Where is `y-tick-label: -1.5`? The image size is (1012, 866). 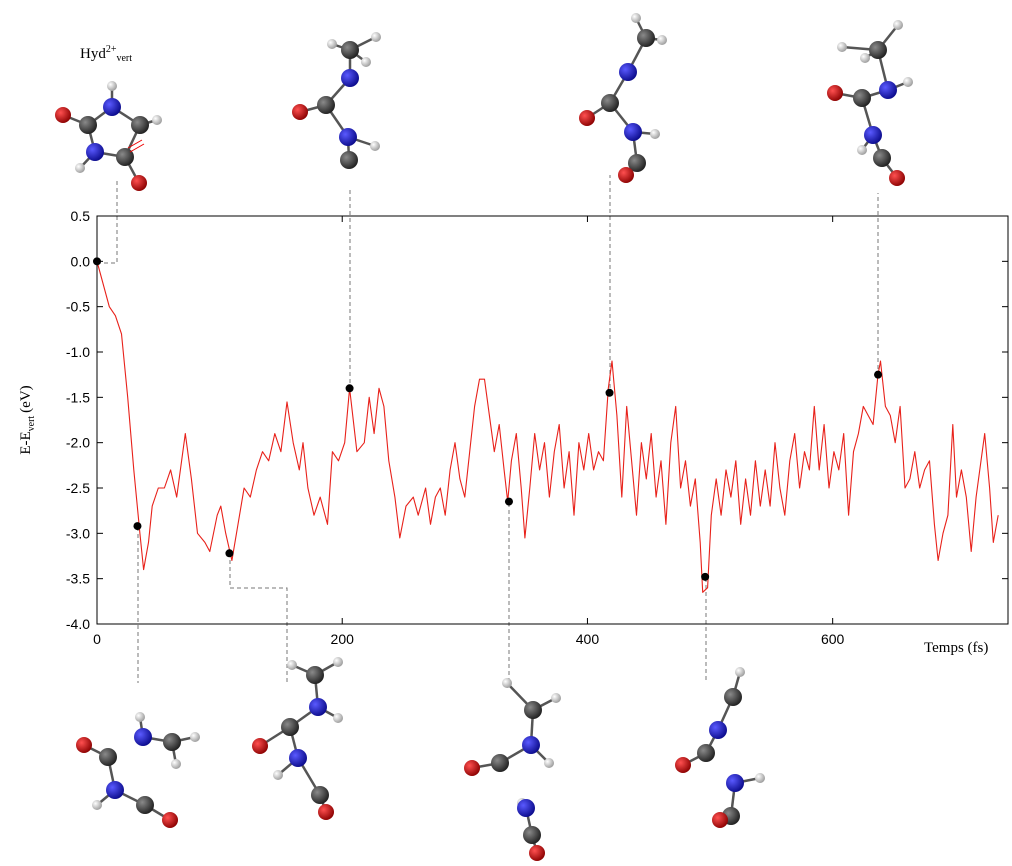 y-tick-label: -1.5 is located at coordinates (78, 397).